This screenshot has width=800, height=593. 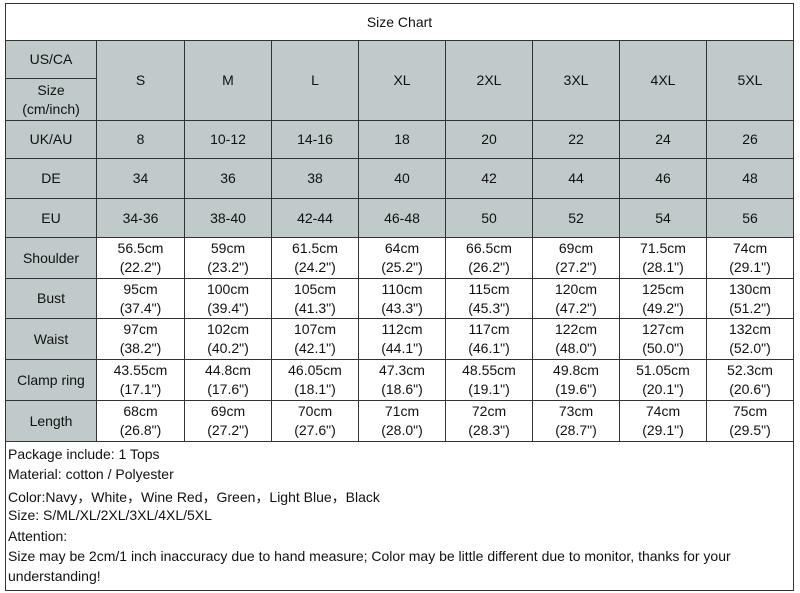 I want to click on cm-value: 112cm, so click(x=402, y=329).